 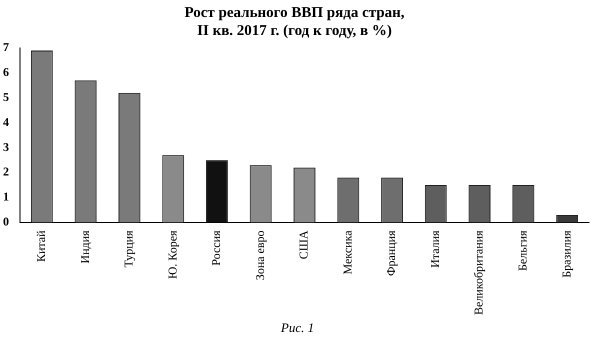 What do you see at coordinates (216, 248) in the screenshot?
I see `x-tick-label: Россия` at bounding box center [216, 248].